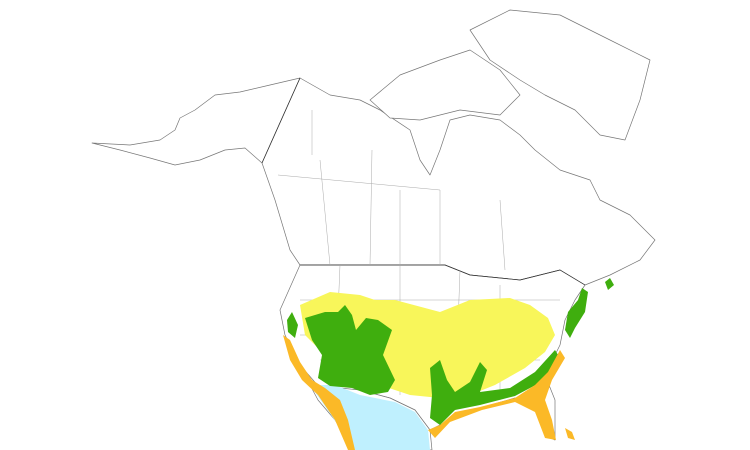  What do you see at coordinates (609, 284) in the screenshot?
I see `green-range-nova-scotia` at bounding box center [609, 284].